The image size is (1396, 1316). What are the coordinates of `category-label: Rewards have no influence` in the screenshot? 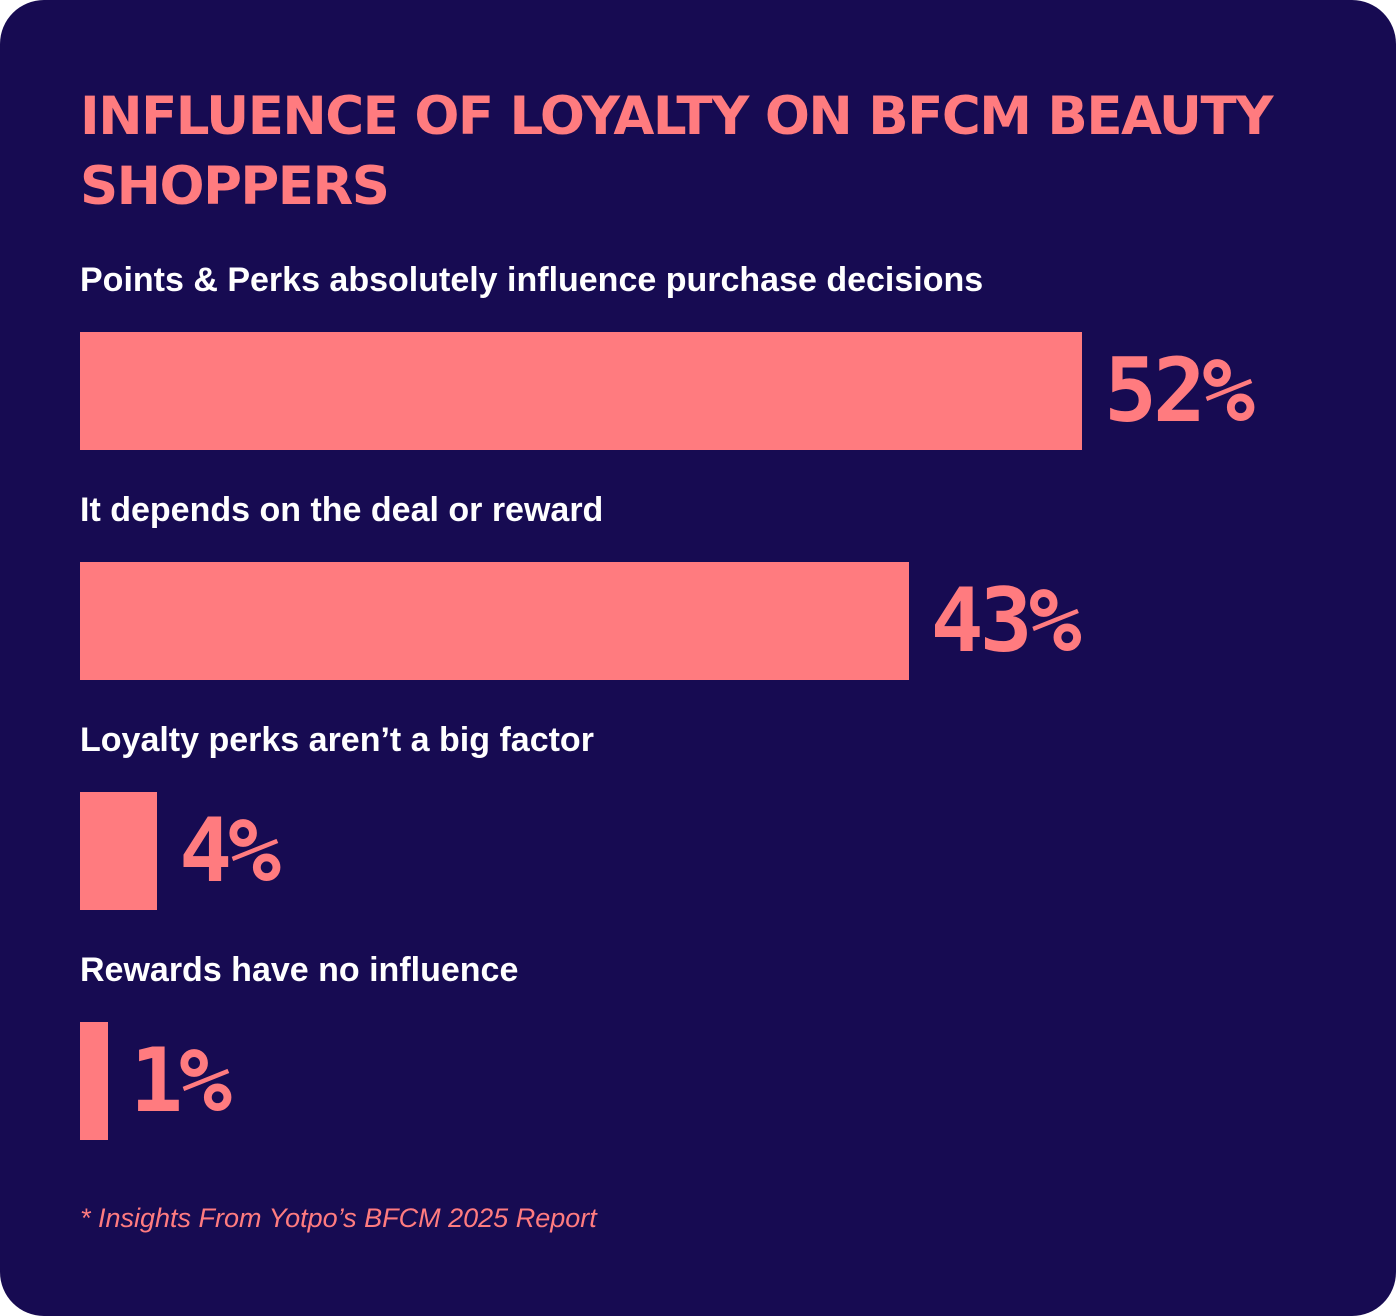 It's located at (299, 970).